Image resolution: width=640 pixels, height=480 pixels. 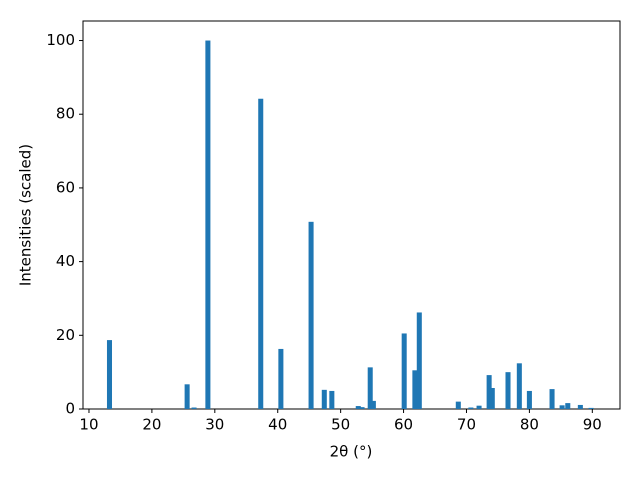 What do you see at coordinates (26, 215) in the screenshot?
I see `y-axis-label: Intensities (scaled)` at bounding box center [26, 215].